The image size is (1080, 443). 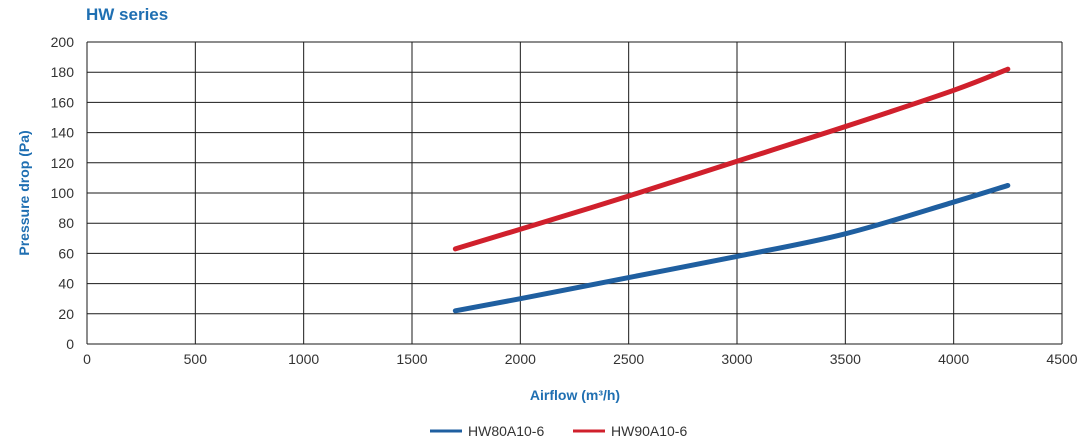 What do you see at coordinates (63, 102) in the screenshot?
I see `y-tick-label: 160` at bounding box center [63, 102].